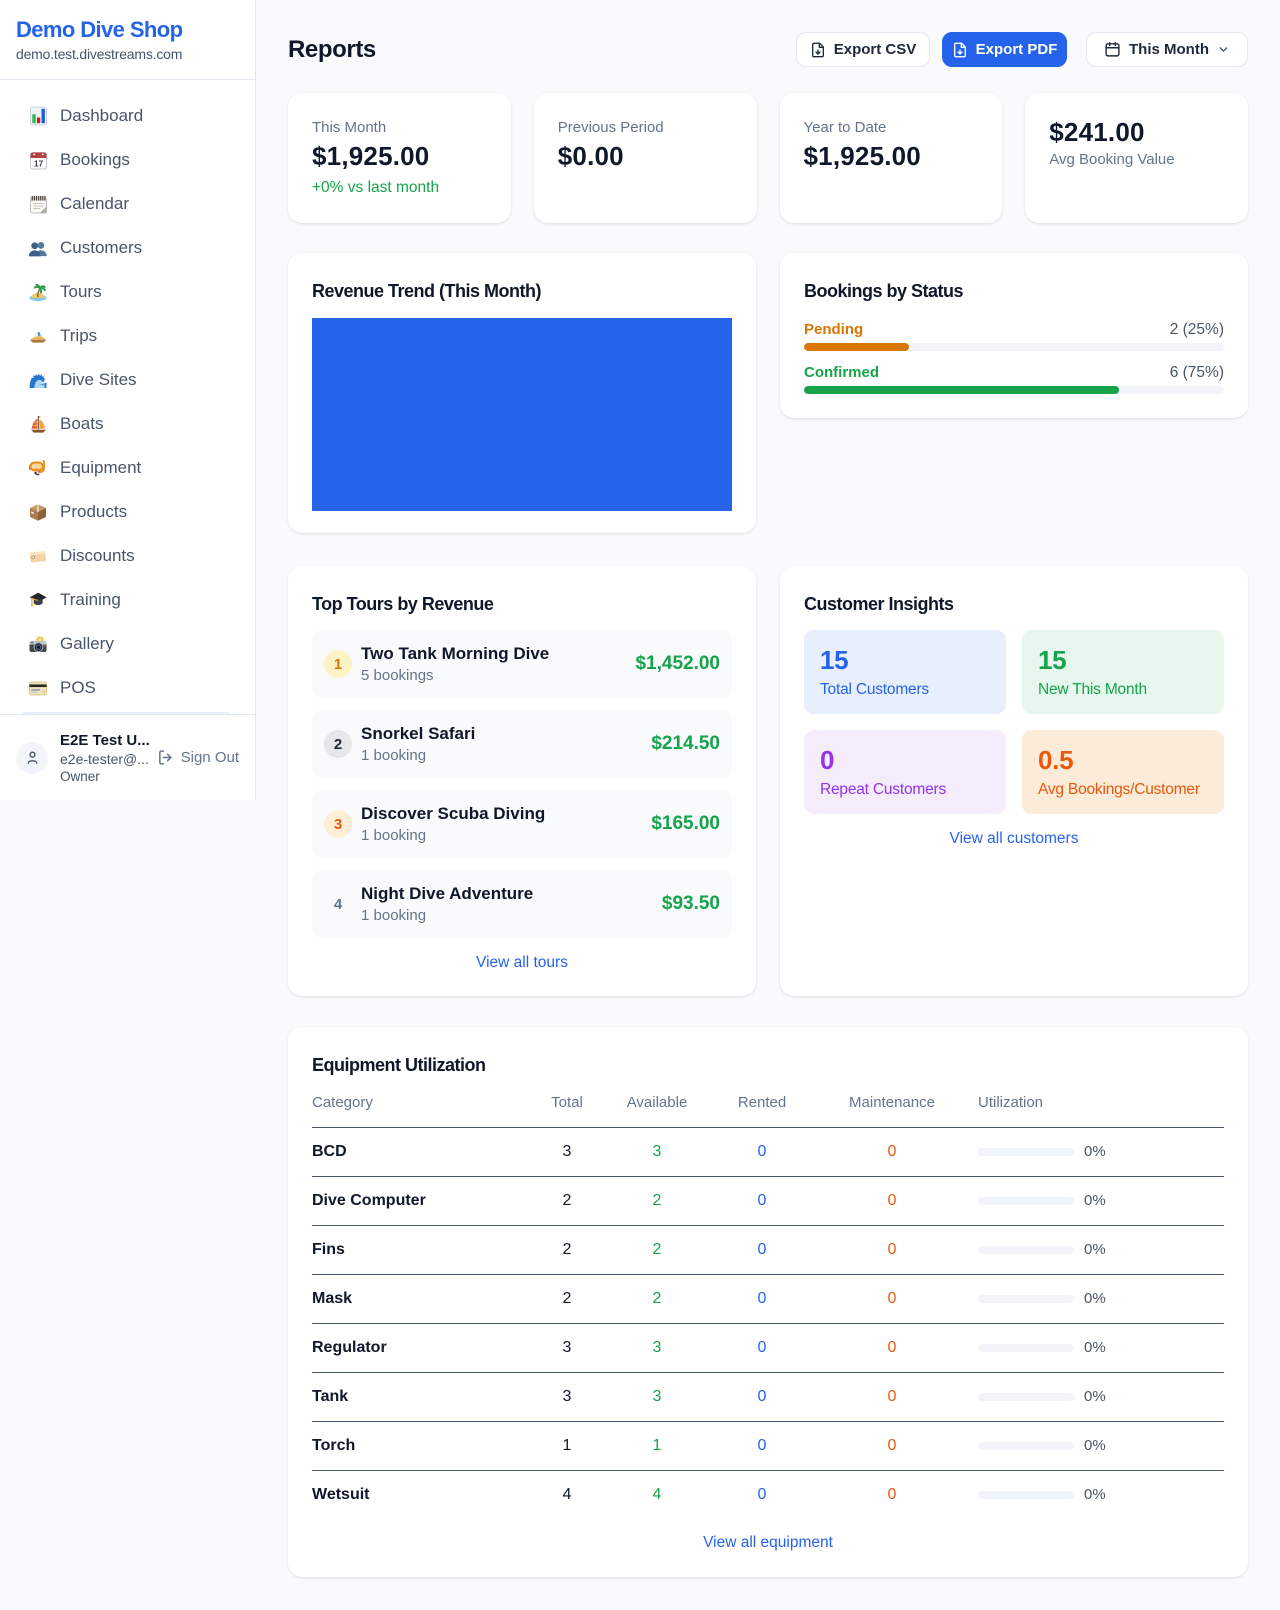 Image resolution: width=1280 pixels, height=1610 pixels. I want to click on svg-text: 17, so click(38, 163).